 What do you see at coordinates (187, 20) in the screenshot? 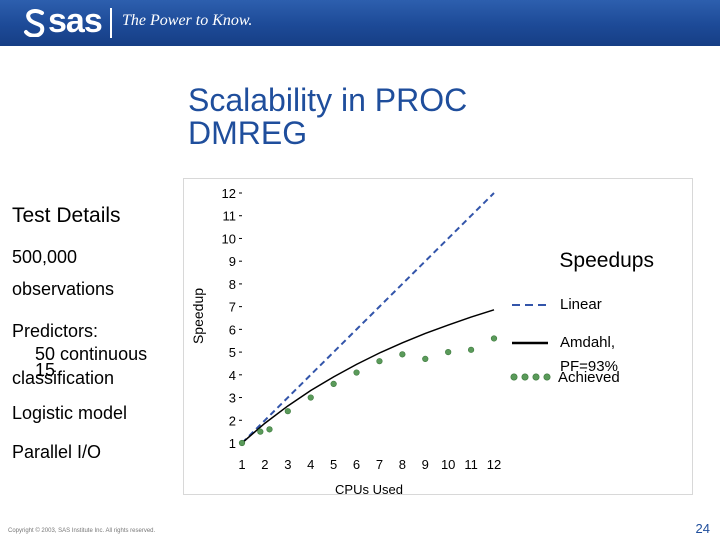
I see `brand-tagline: The Power to Know.` at bounding box center [187, 20].